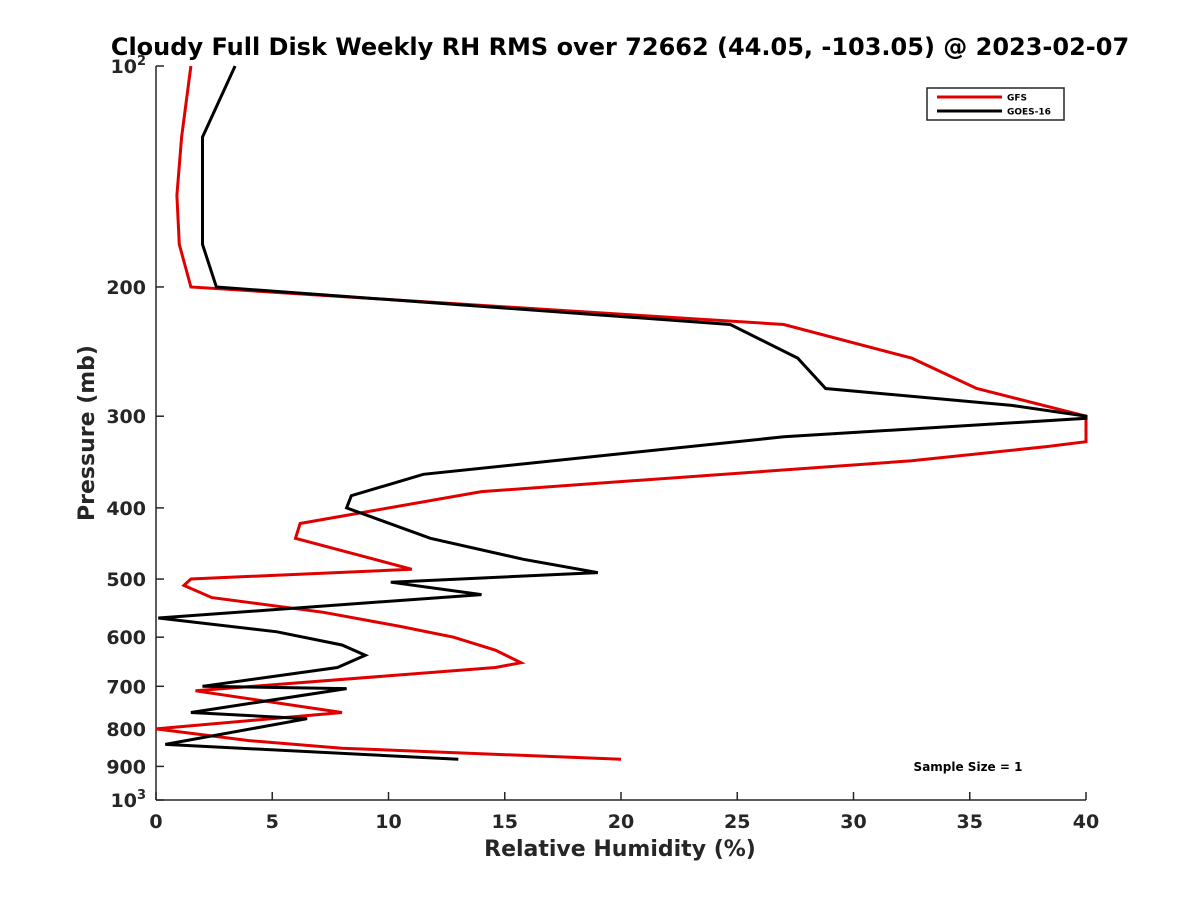 The height and width of the screenshot is (900, 1200). What do you see at coordinates (272, 822) in the screenshot?
I see `x-tick-label-1: 5` at bounding box center [272, 822].